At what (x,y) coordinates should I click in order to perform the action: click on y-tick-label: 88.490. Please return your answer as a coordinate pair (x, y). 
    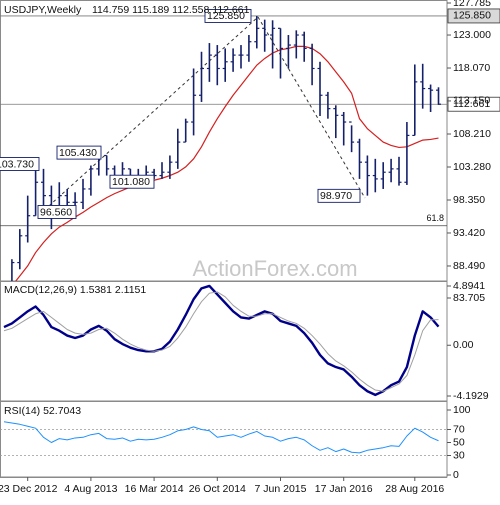
    Looking at the image, I should click on (469, 266).